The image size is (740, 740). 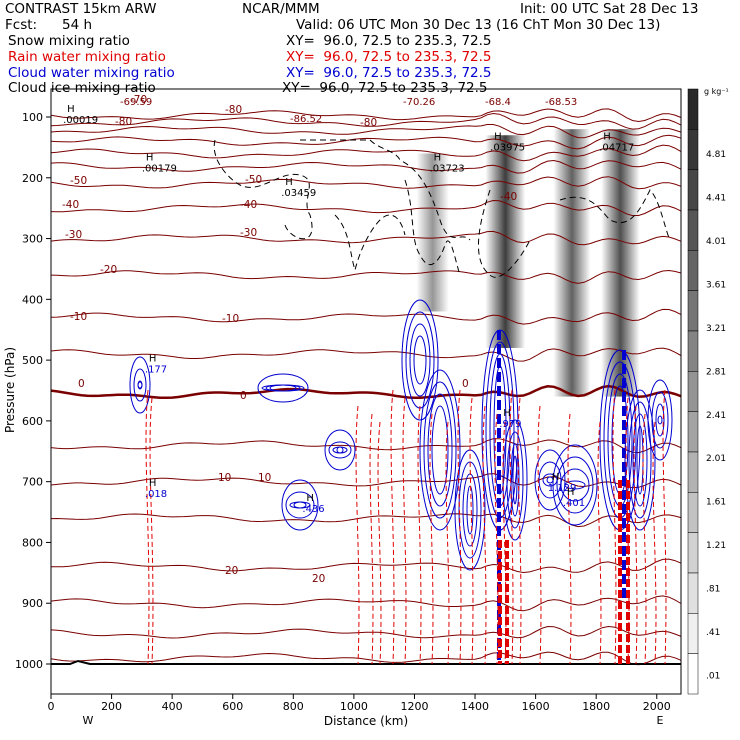 I want to click on x-tick-label: 200, so click(x=111, y=706).